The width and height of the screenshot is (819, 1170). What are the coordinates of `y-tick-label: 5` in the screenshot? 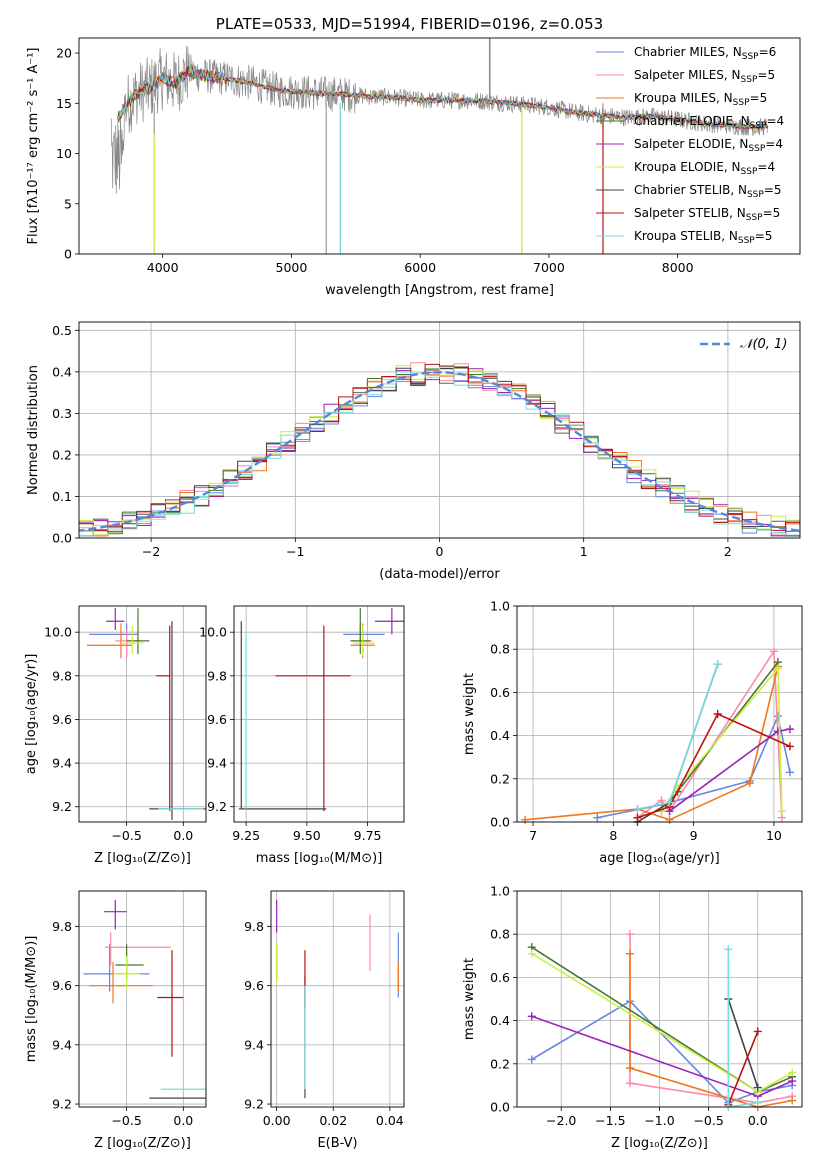 It's located at (68, 203).